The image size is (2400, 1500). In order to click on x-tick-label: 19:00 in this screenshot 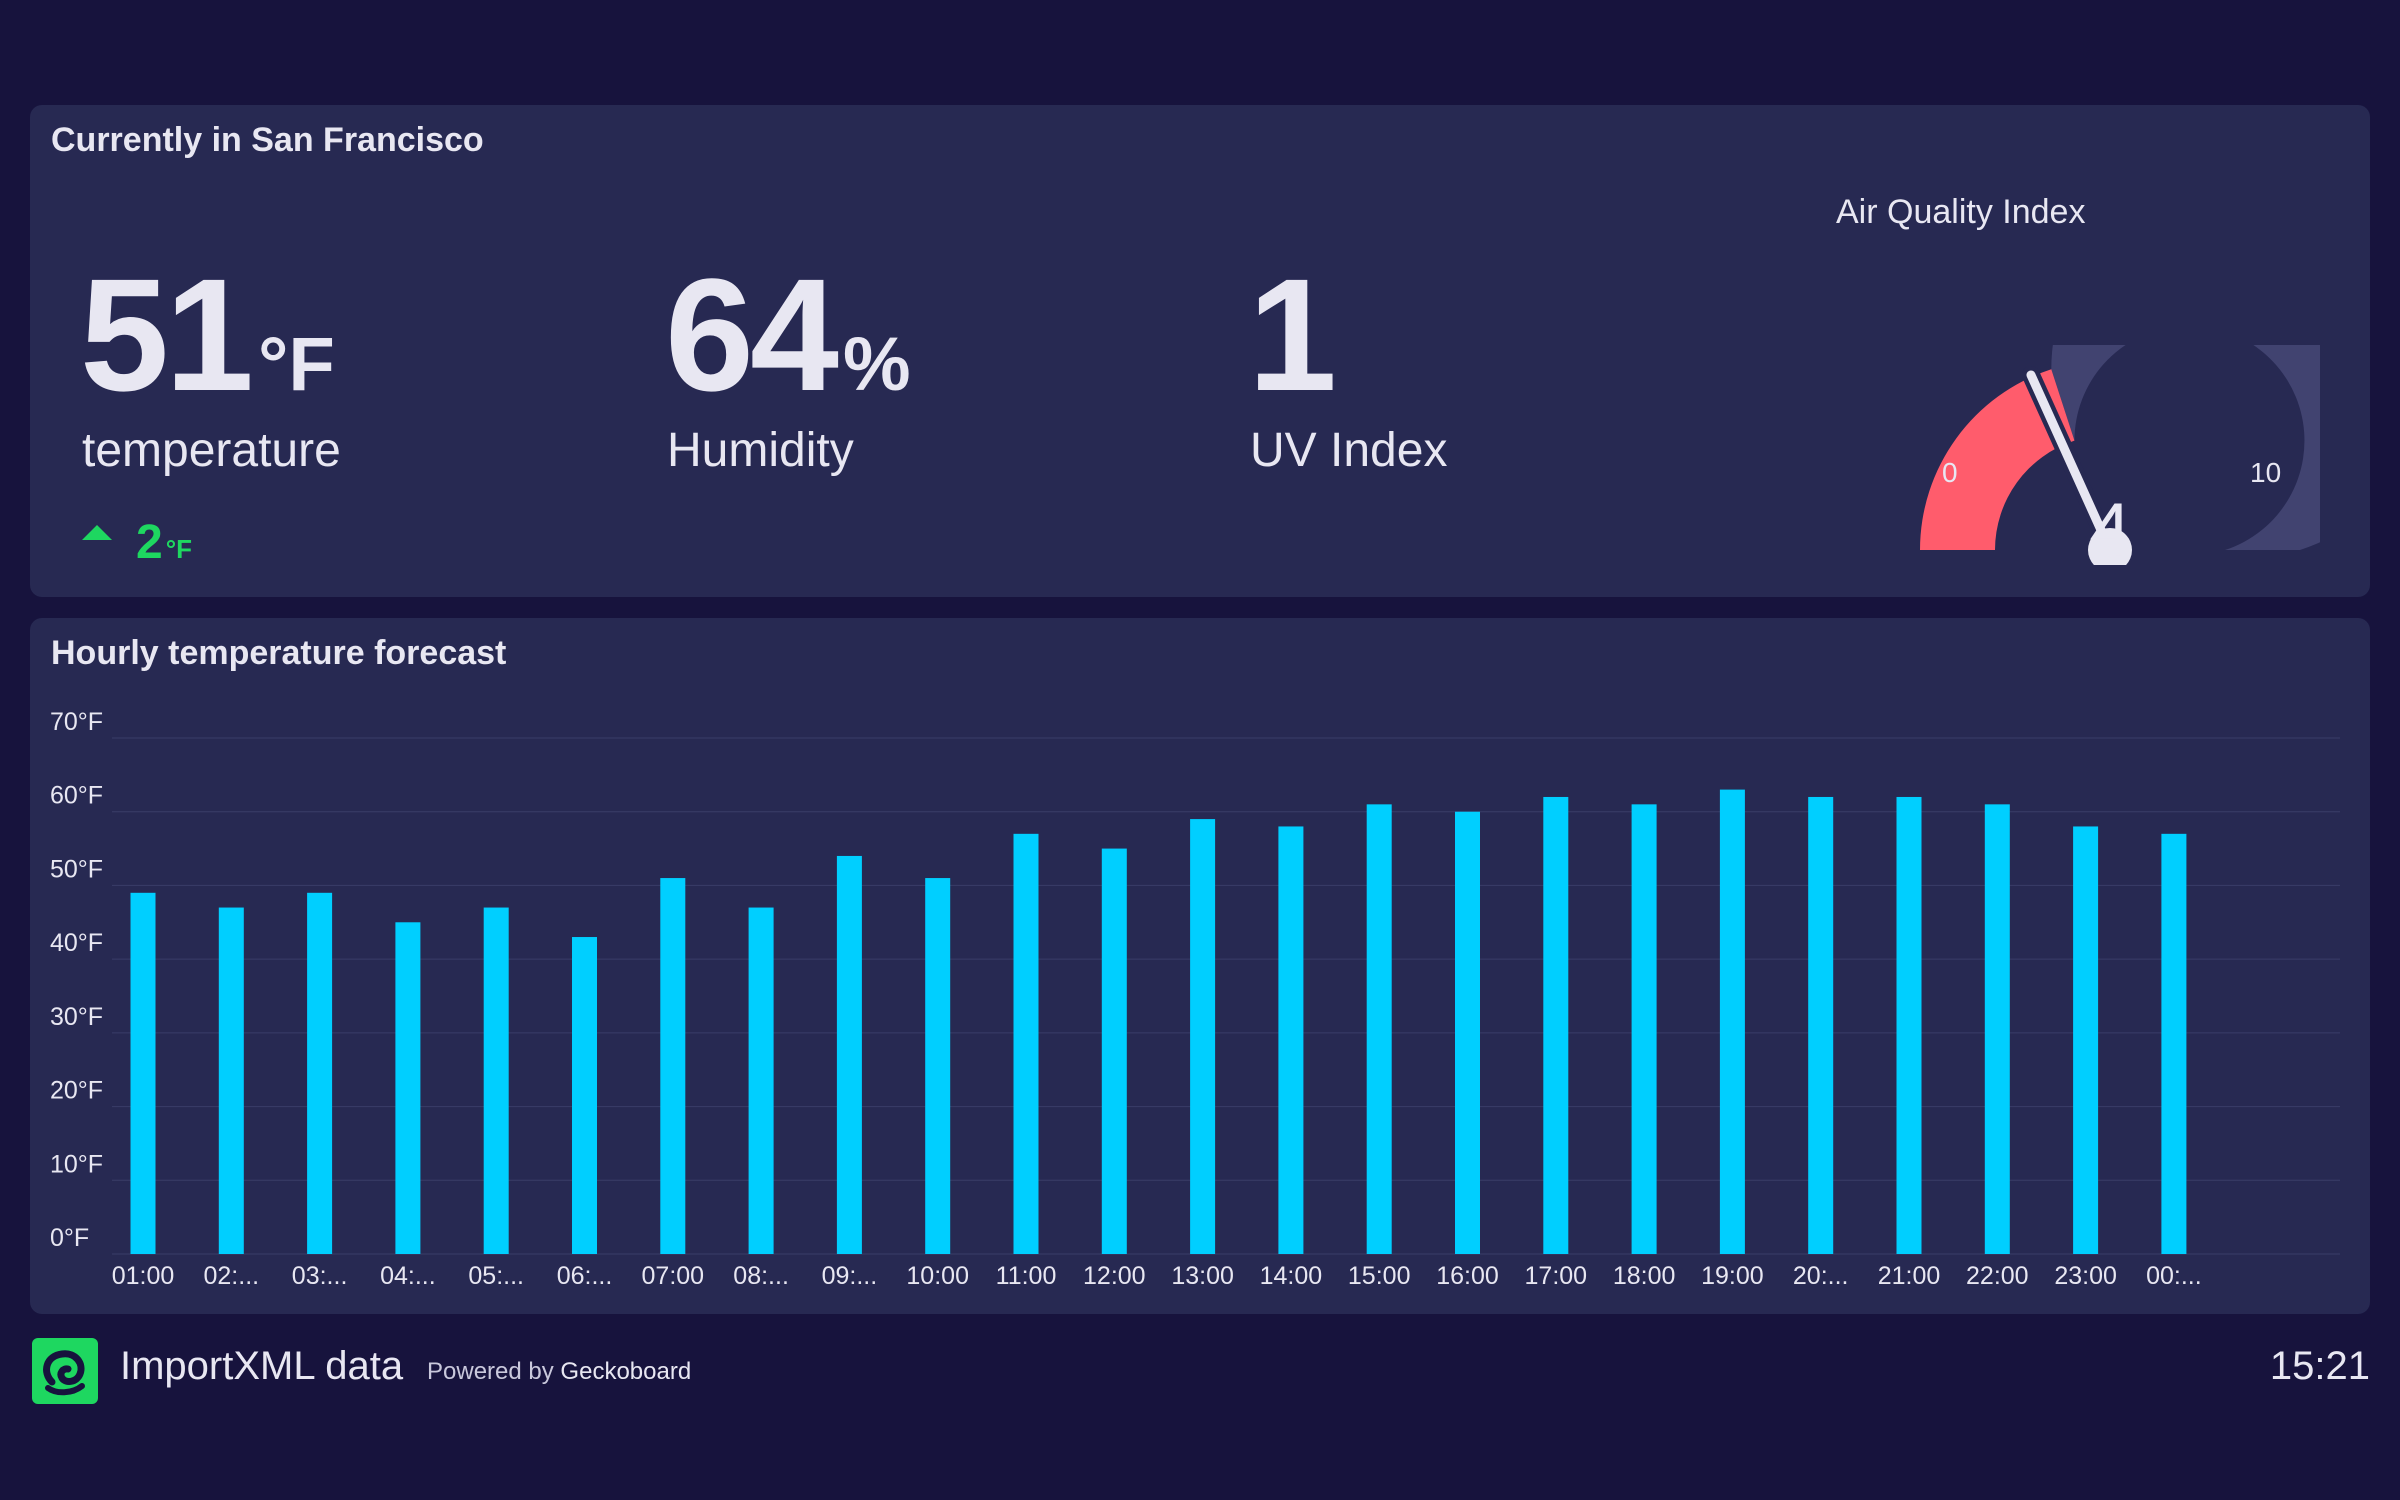, I will do `click(1732, 1276)`.